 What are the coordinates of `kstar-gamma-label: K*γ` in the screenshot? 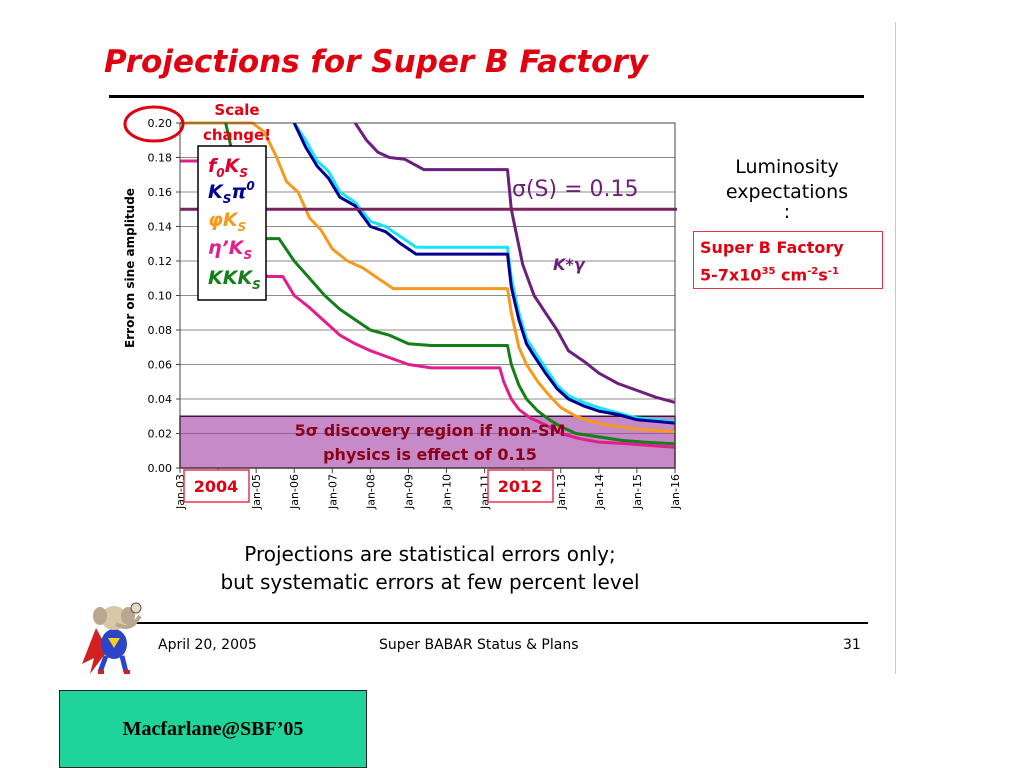 It's located at (569, 264).